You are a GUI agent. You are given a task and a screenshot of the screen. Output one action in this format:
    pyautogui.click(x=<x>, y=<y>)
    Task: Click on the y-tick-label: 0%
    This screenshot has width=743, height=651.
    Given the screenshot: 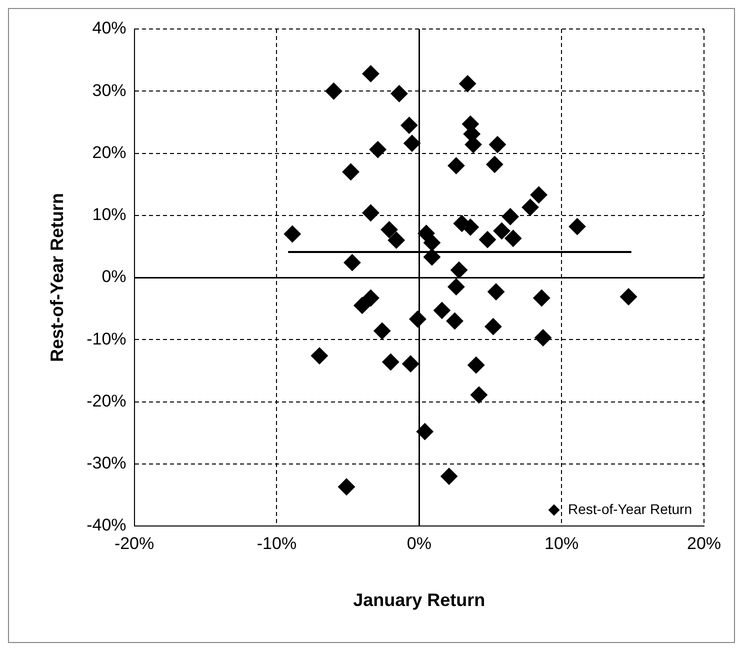 What is the action you would take?
    pyautogui.click(x=114, y=276)
    